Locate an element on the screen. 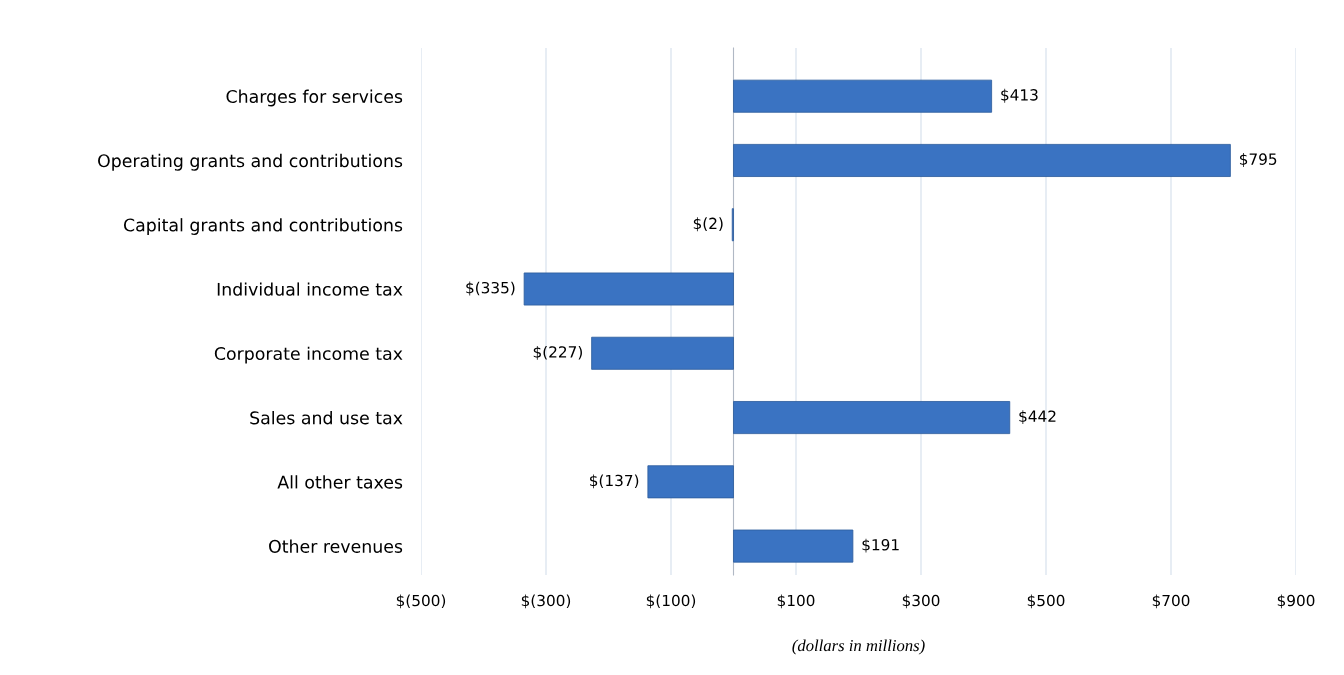 The height and width of the screenshot is (675, 1344). y-tick-label: Other revenues is located at coordinates (336, 546).